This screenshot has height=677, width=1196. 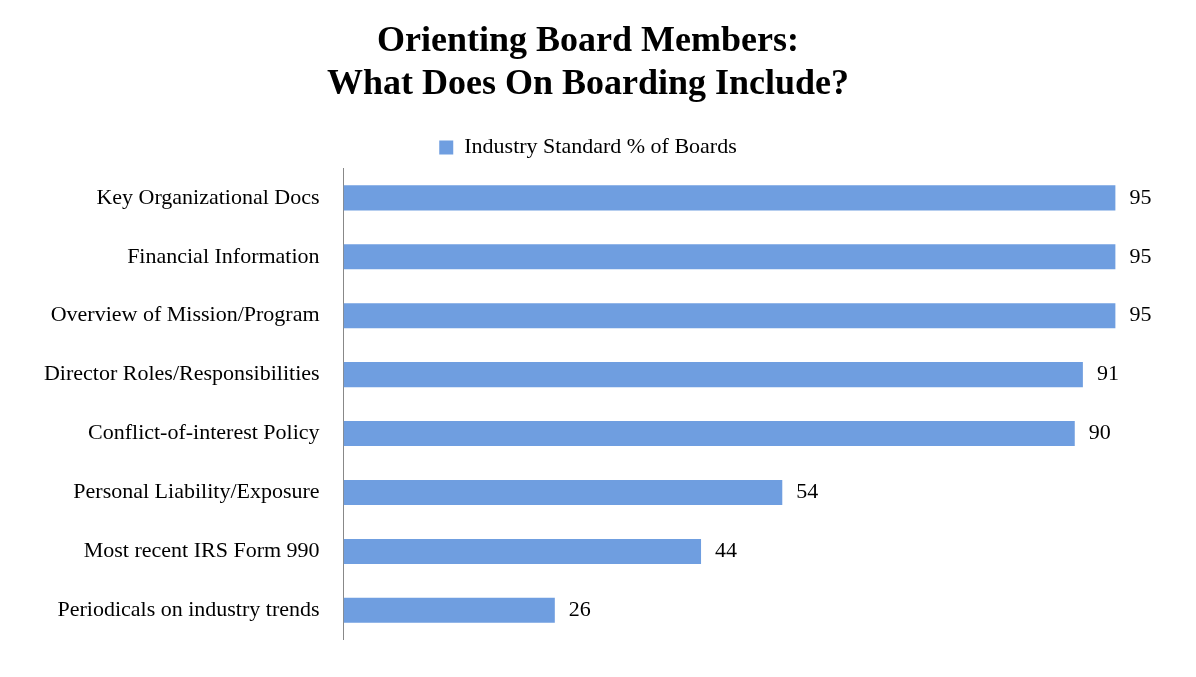 I want to click on data-label: 91, so click(x=1107, y=373).